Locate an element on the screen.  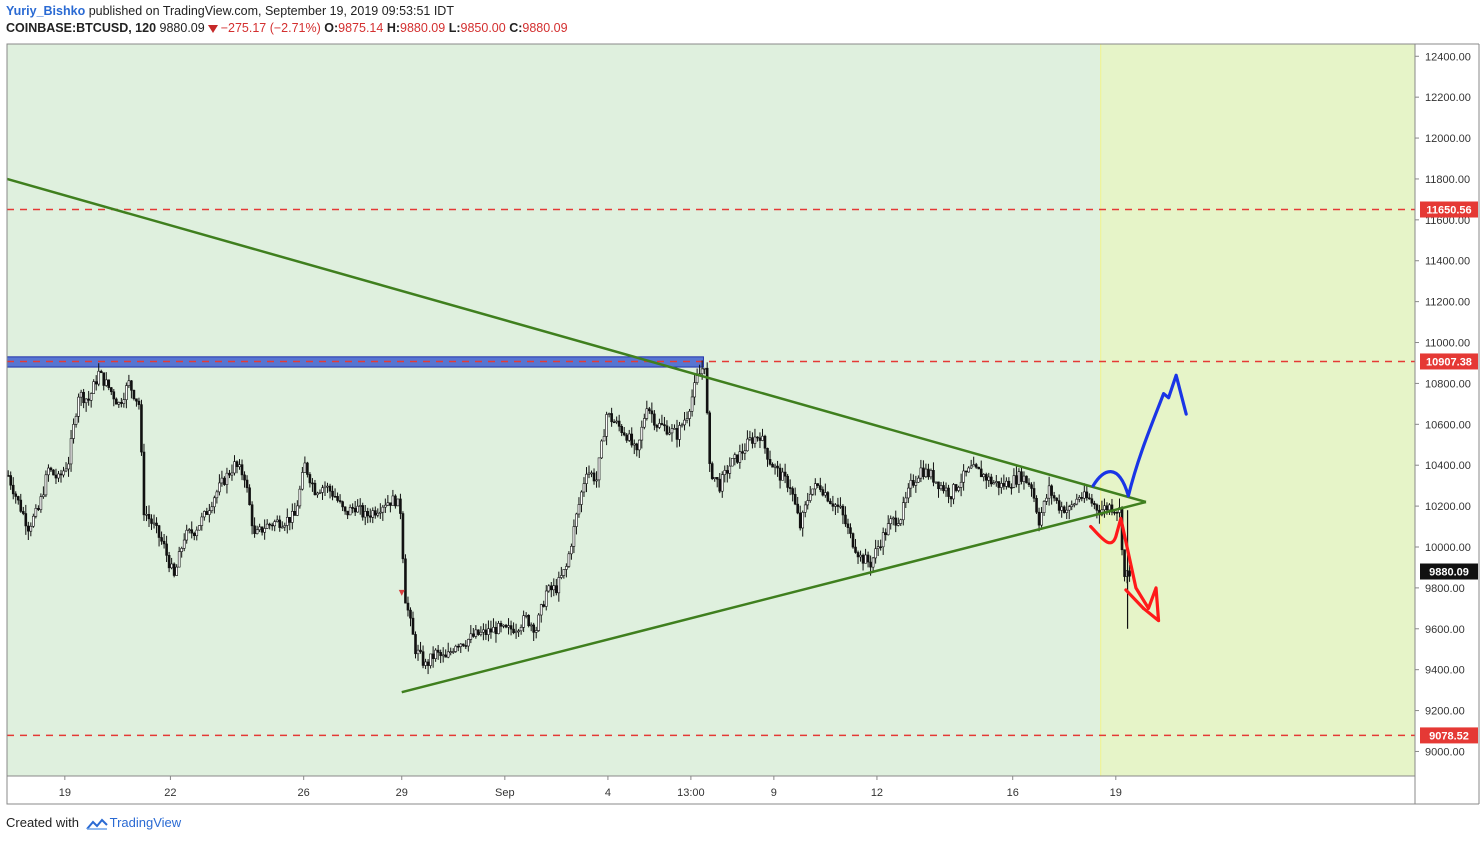
tradingview-link: TradingView is located at coordinates (145, 822).